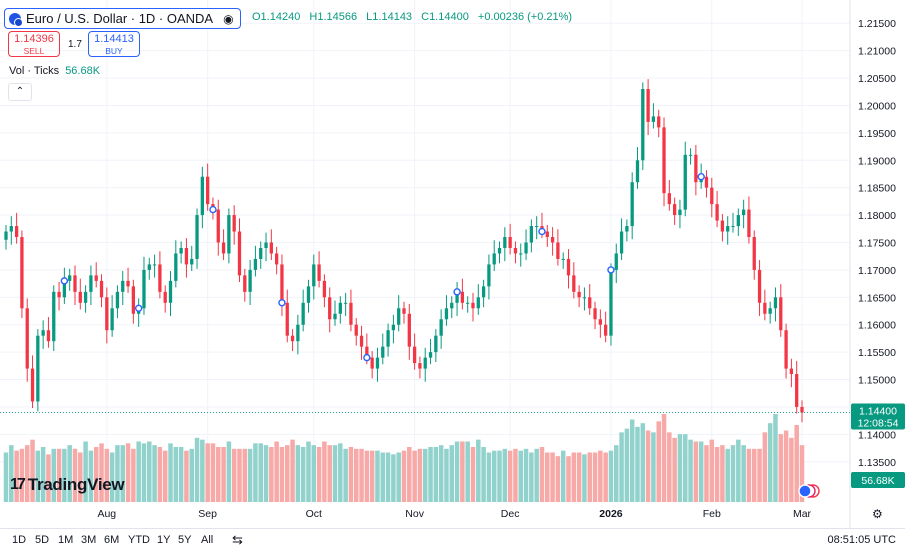 The image size is (905, 551). I want to click on timeframe-3m: 3M, so click(89, 540).